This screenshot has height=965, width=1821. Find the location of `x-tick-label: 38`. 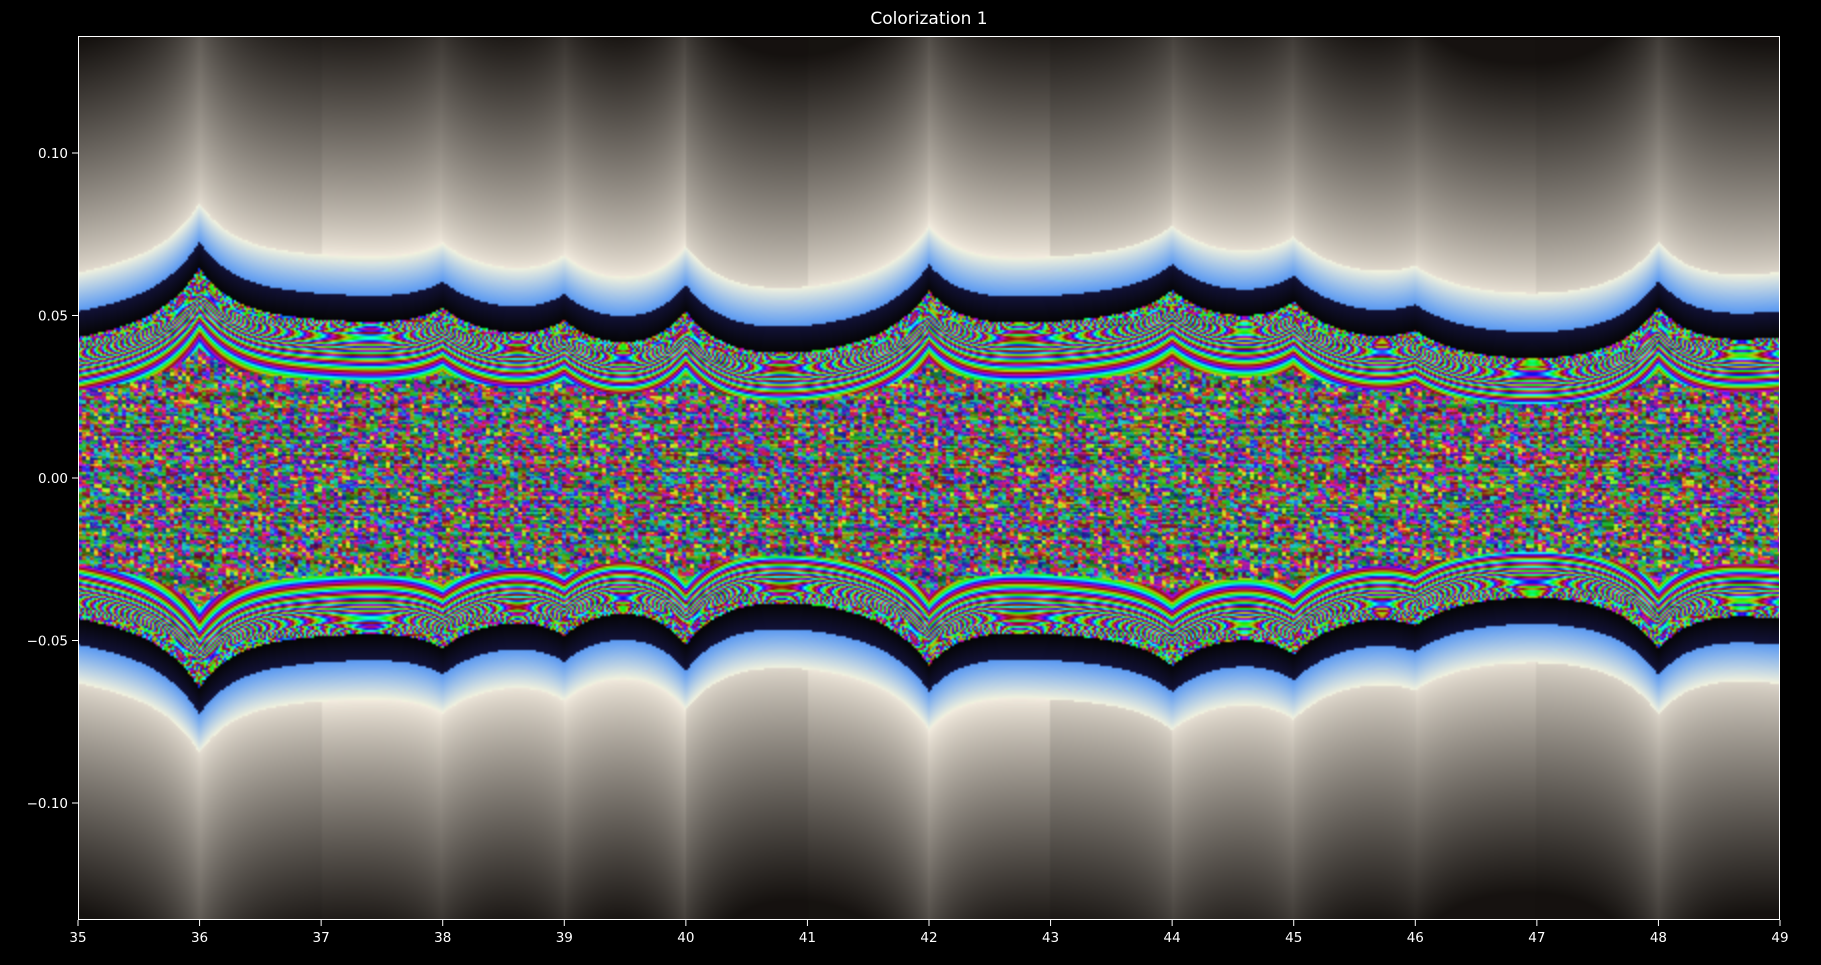

x-tick-label: 38 is located at coordinates (442, 938).